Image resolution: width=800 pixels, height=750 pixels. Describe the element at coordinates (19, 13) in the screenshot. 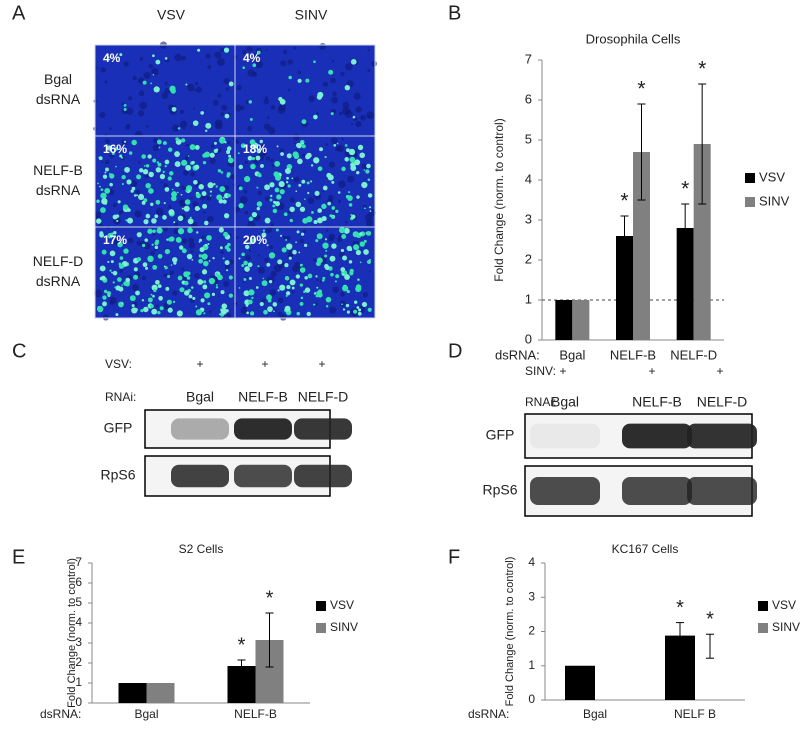

I see `panel-label: A` at that location.